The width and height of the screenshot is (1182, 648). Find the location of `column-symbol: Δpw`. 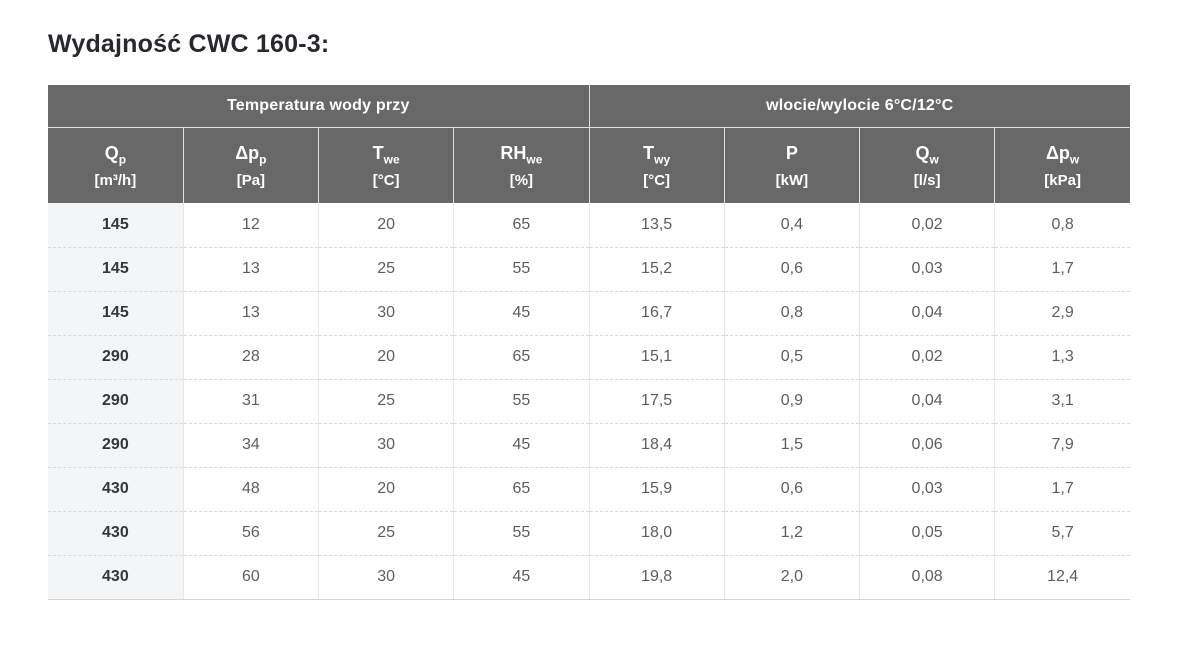

column-symbol: Δpw is located at coordinates (1062, 155).